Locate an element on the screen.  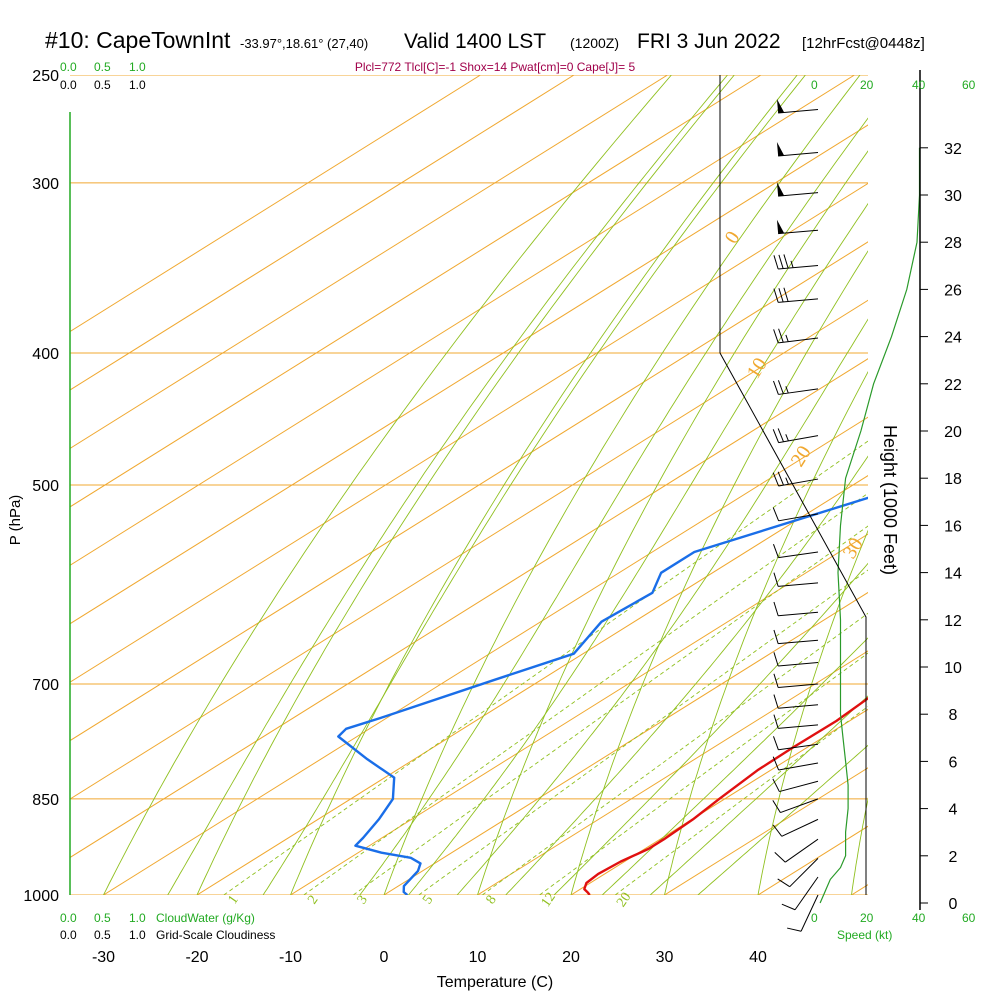
height-tick-label-30: 30 is located at coordinates (953, 196).